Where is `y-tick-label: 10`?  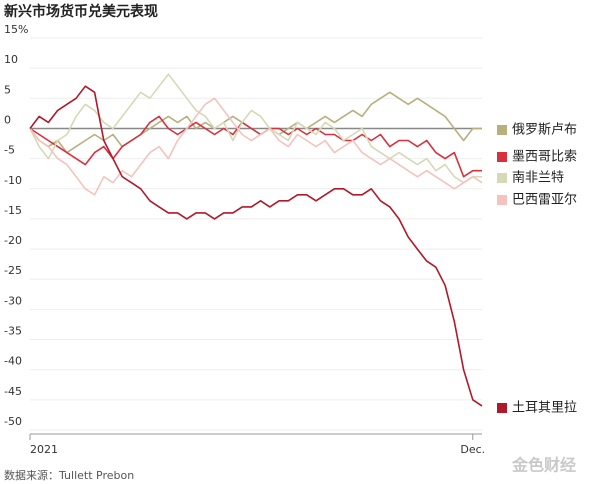 y-tick-label: 10 is located at coordinates (11, 59).